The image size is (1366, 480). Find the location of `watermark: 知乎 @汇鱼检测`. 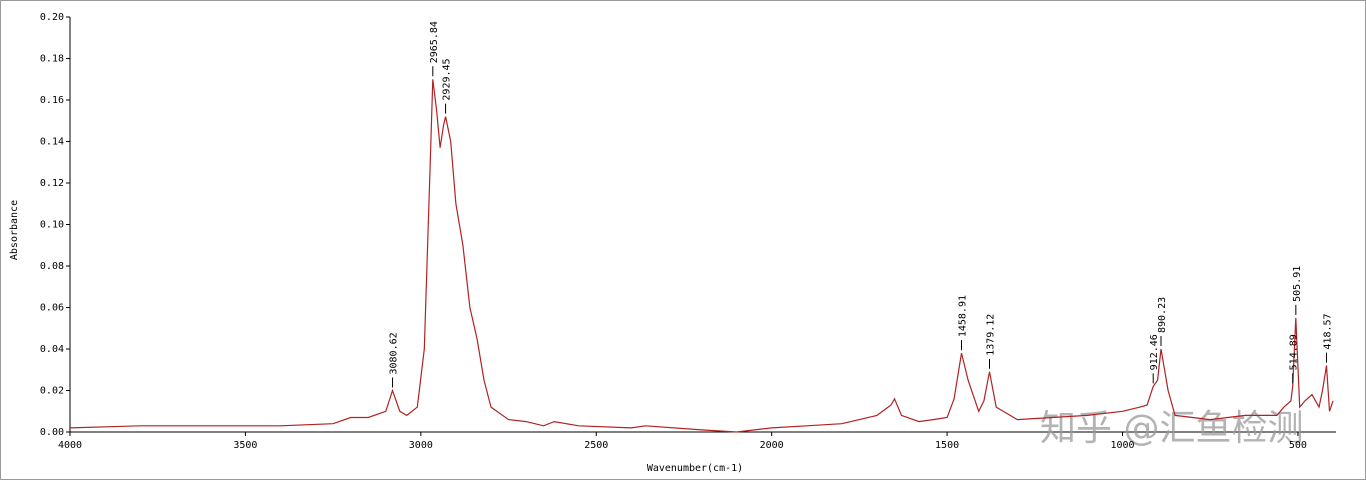

watermark: 知乎 @汇鱼检测 is located at coordinates (1171, 428).